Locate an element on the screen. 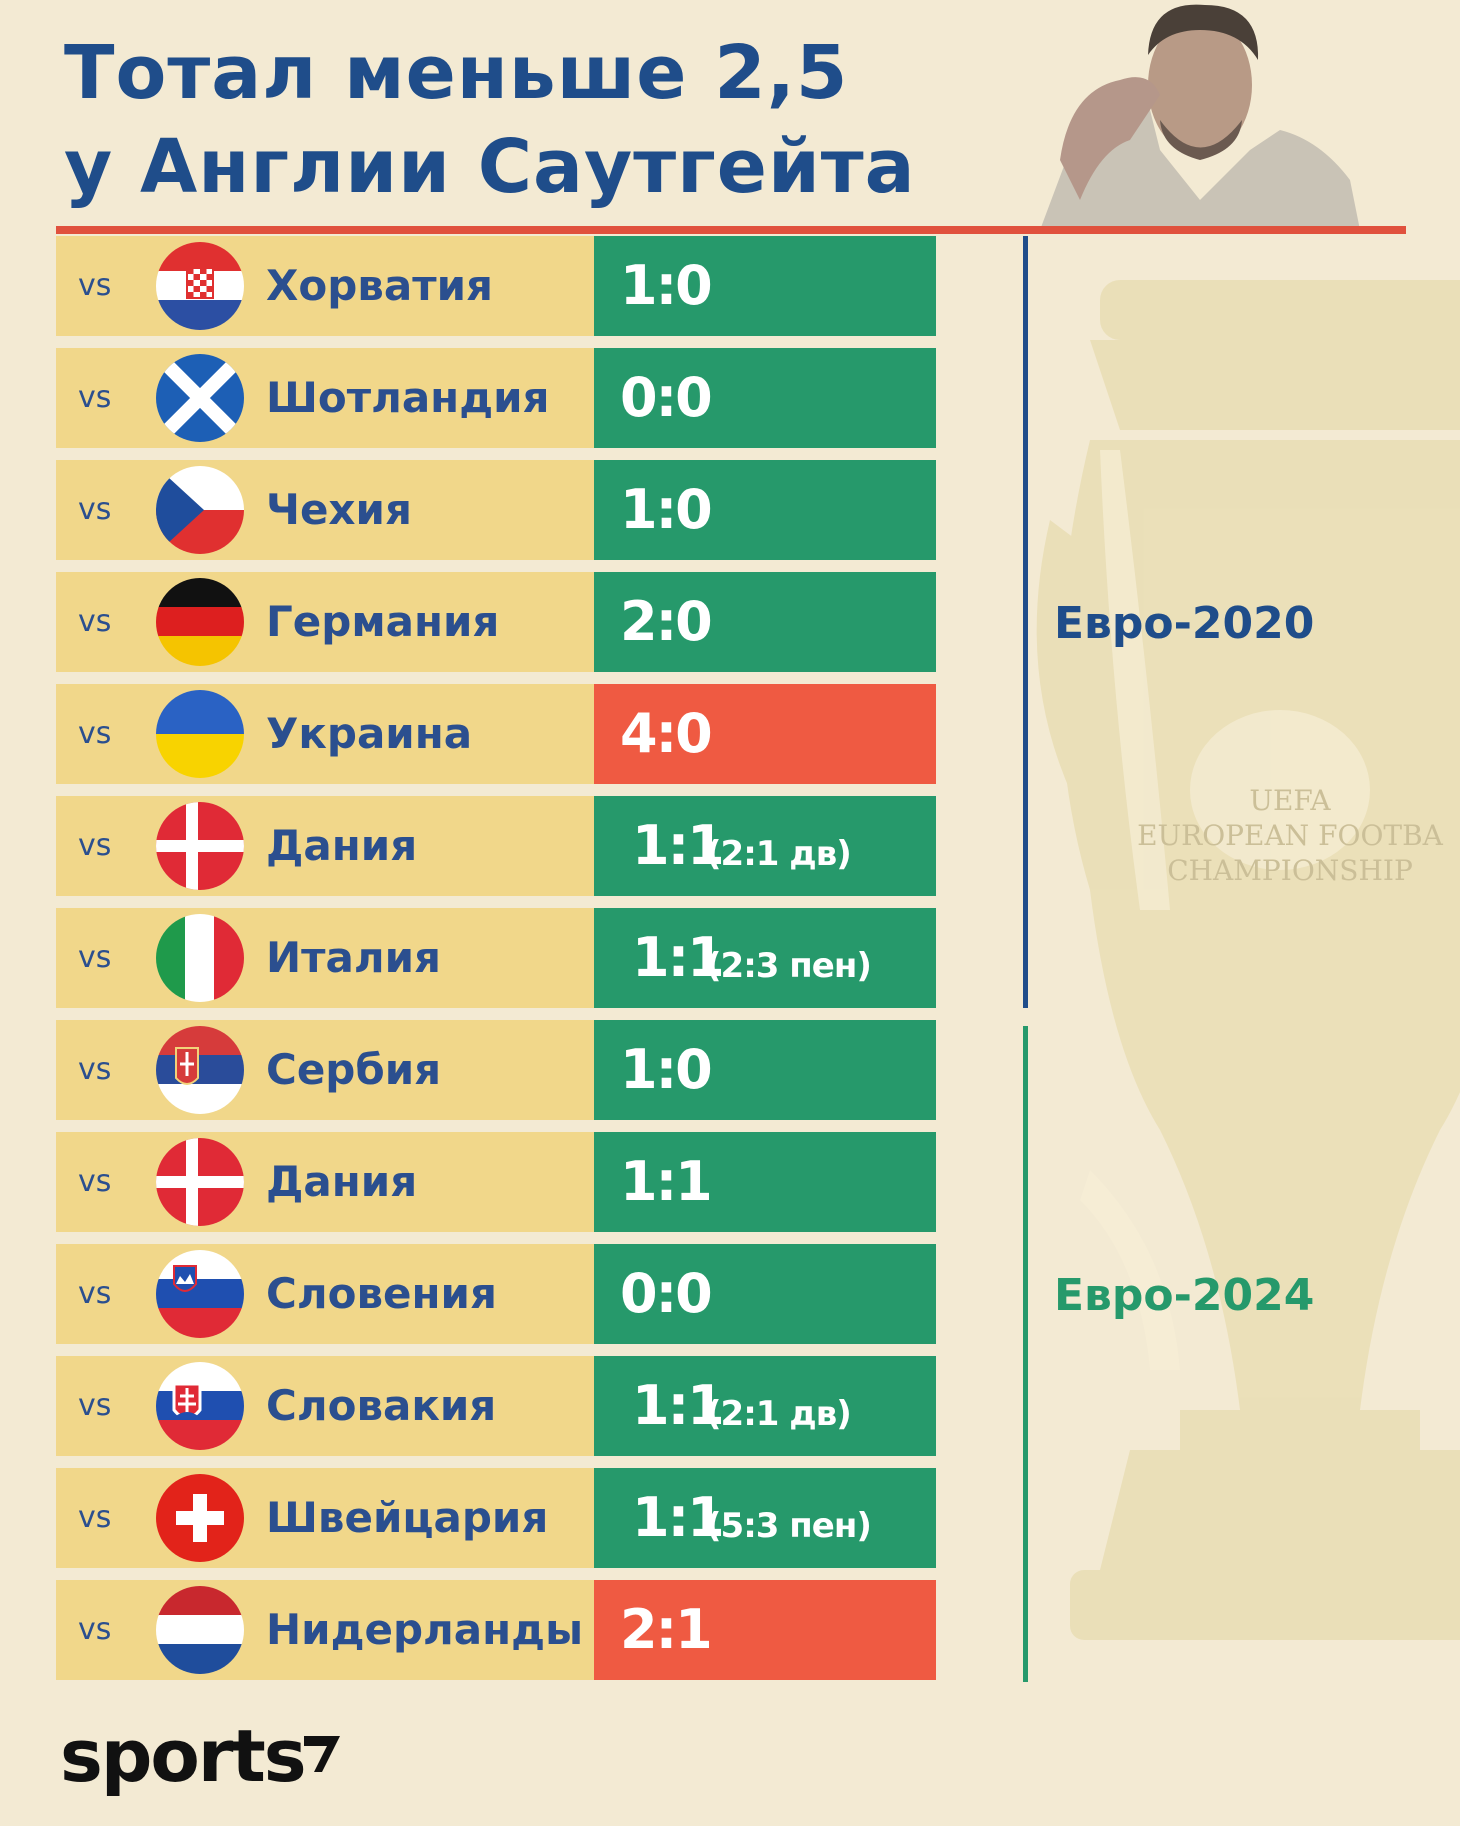  euro2020-label: Евро-2020 is located at coordinates (1184, 623).